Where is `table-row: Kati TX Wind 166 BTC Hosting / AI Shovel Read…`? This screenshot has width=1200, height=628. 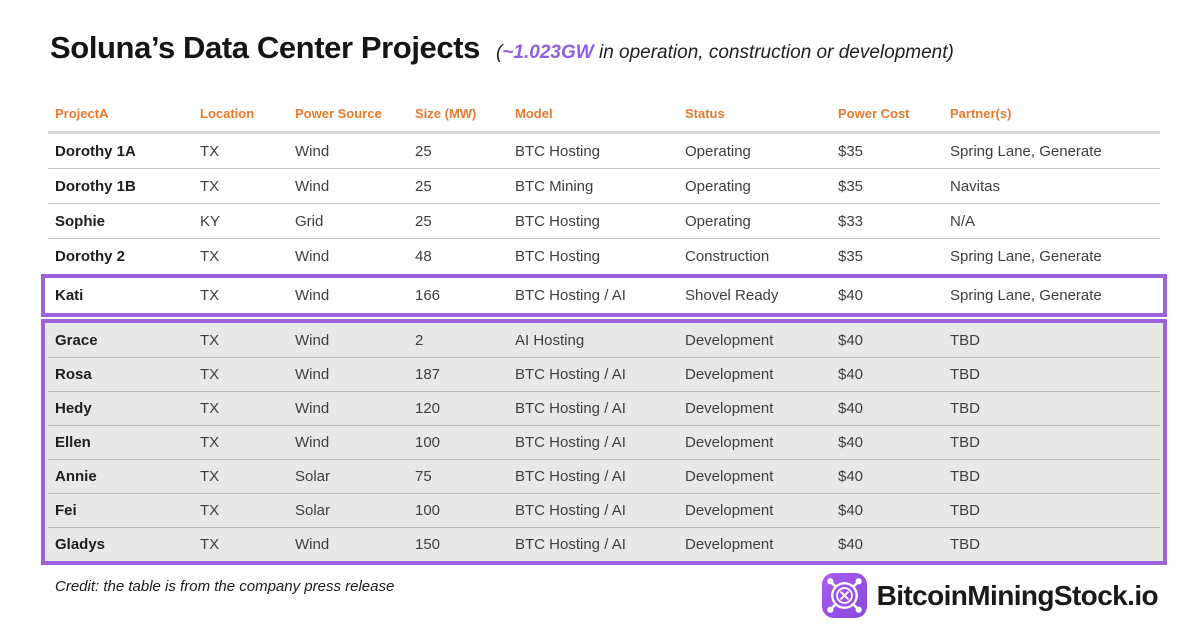 table-row: Kati TX Wind 166 BTC Hosting / AI Shovel Read… is located at coordinates (604, 295).